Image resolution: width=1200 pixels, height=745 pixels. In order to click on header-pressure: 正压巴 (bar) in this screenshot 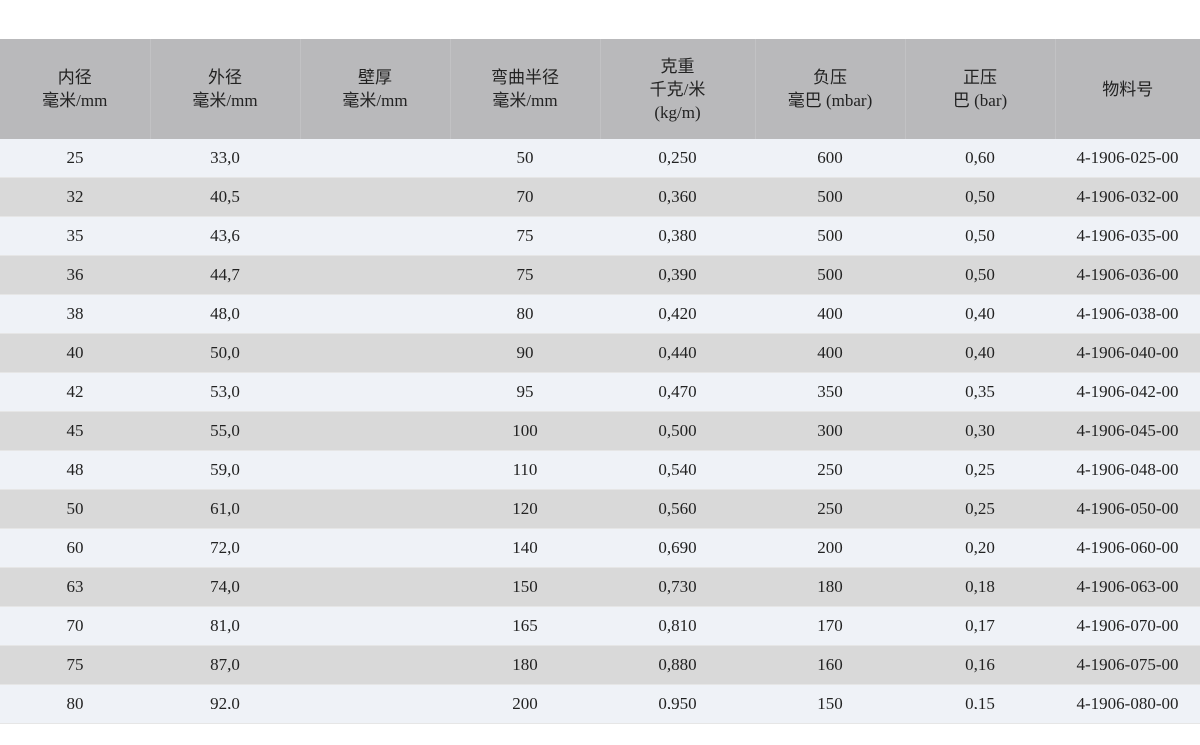, I will do `click(979, 89)`.